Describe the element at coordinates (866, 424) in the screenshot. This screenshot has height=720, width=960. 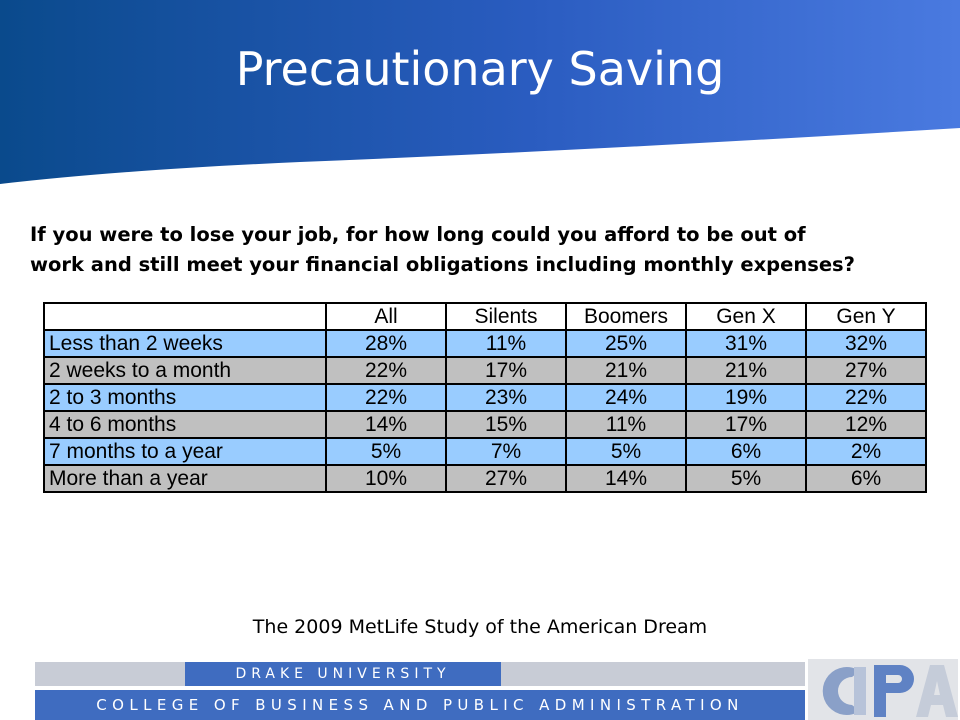
I see `cell-value: 12%` at that location.